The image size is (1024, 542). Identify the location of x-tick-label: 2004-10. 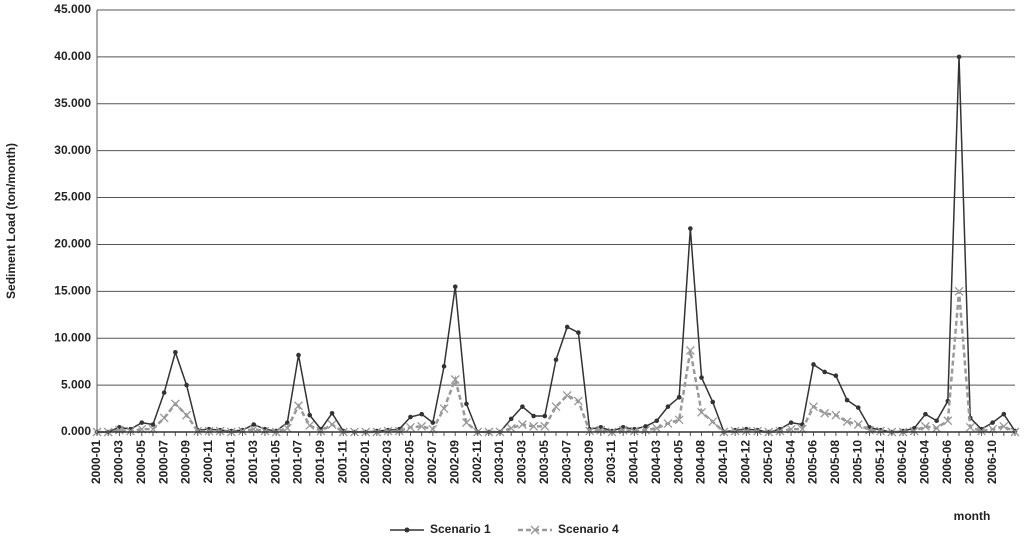
(723, 462).